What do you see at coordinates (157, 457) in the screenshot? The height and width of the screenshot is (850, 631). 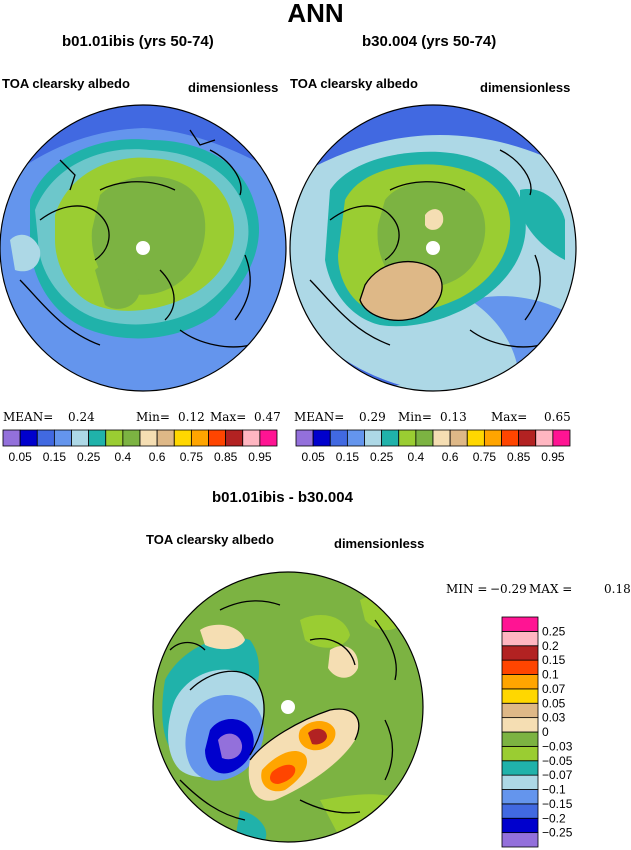 I see `colorbar-panel1-tick-label: 0.6` at bounding box center [157, 457].